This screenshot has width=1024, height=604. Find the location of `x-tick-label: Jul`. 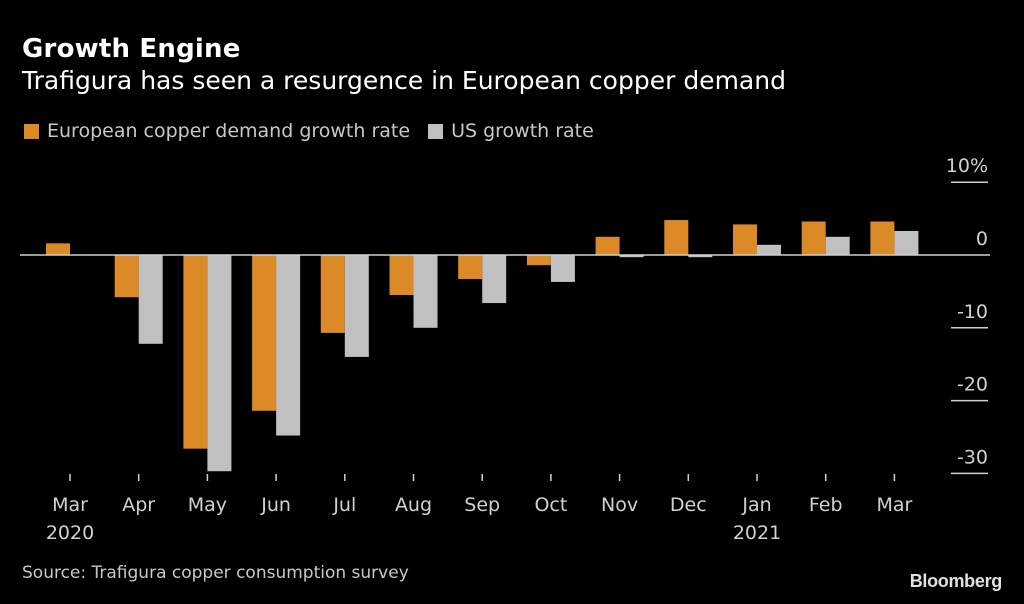

x-tick-label: Jul is located at coordinates (344, 505).